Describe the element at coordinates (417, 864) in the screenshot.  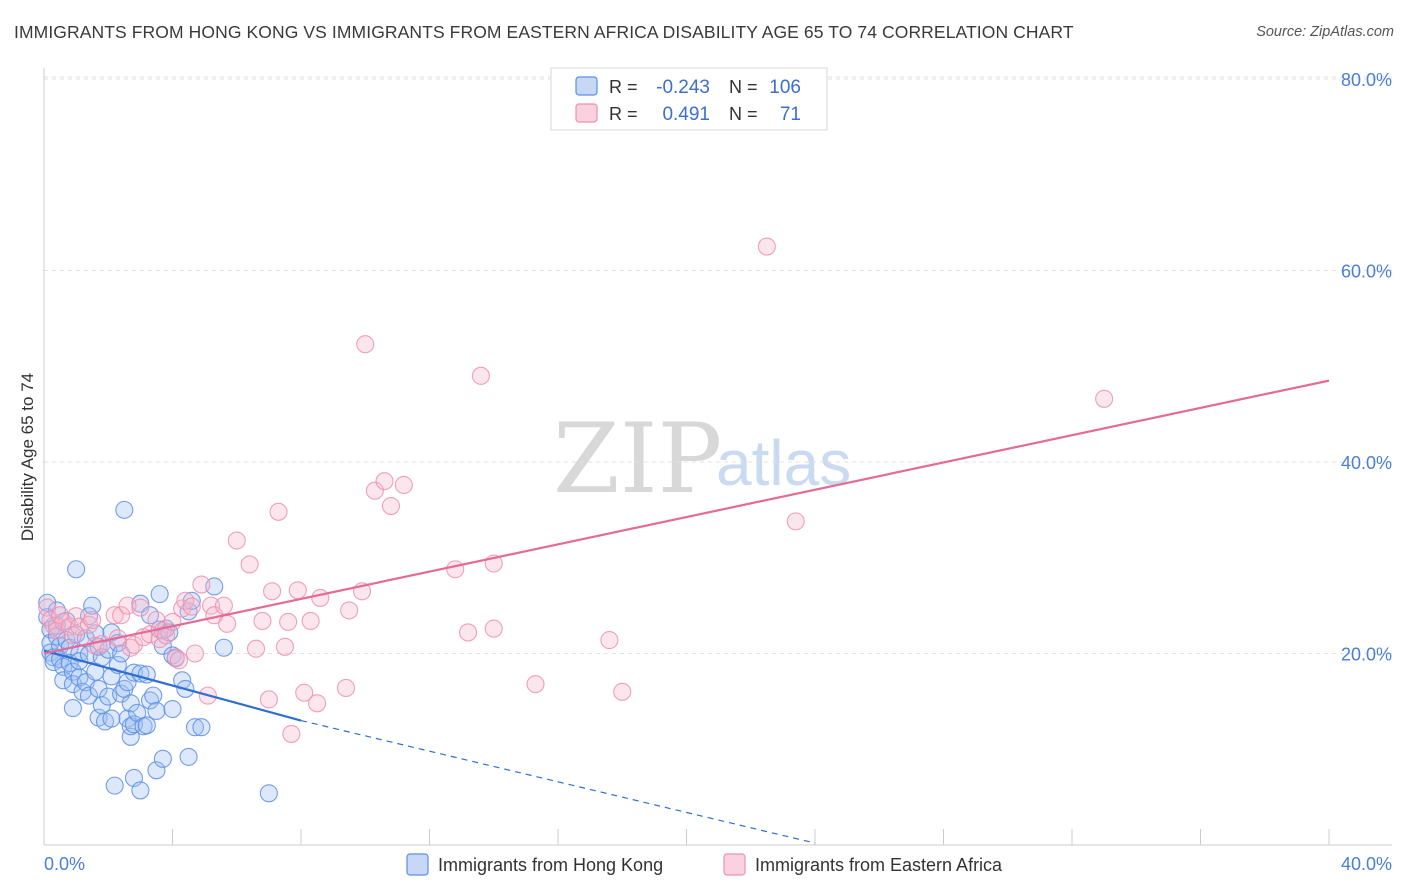
I see `series-legend-swatch-blue` at that location.